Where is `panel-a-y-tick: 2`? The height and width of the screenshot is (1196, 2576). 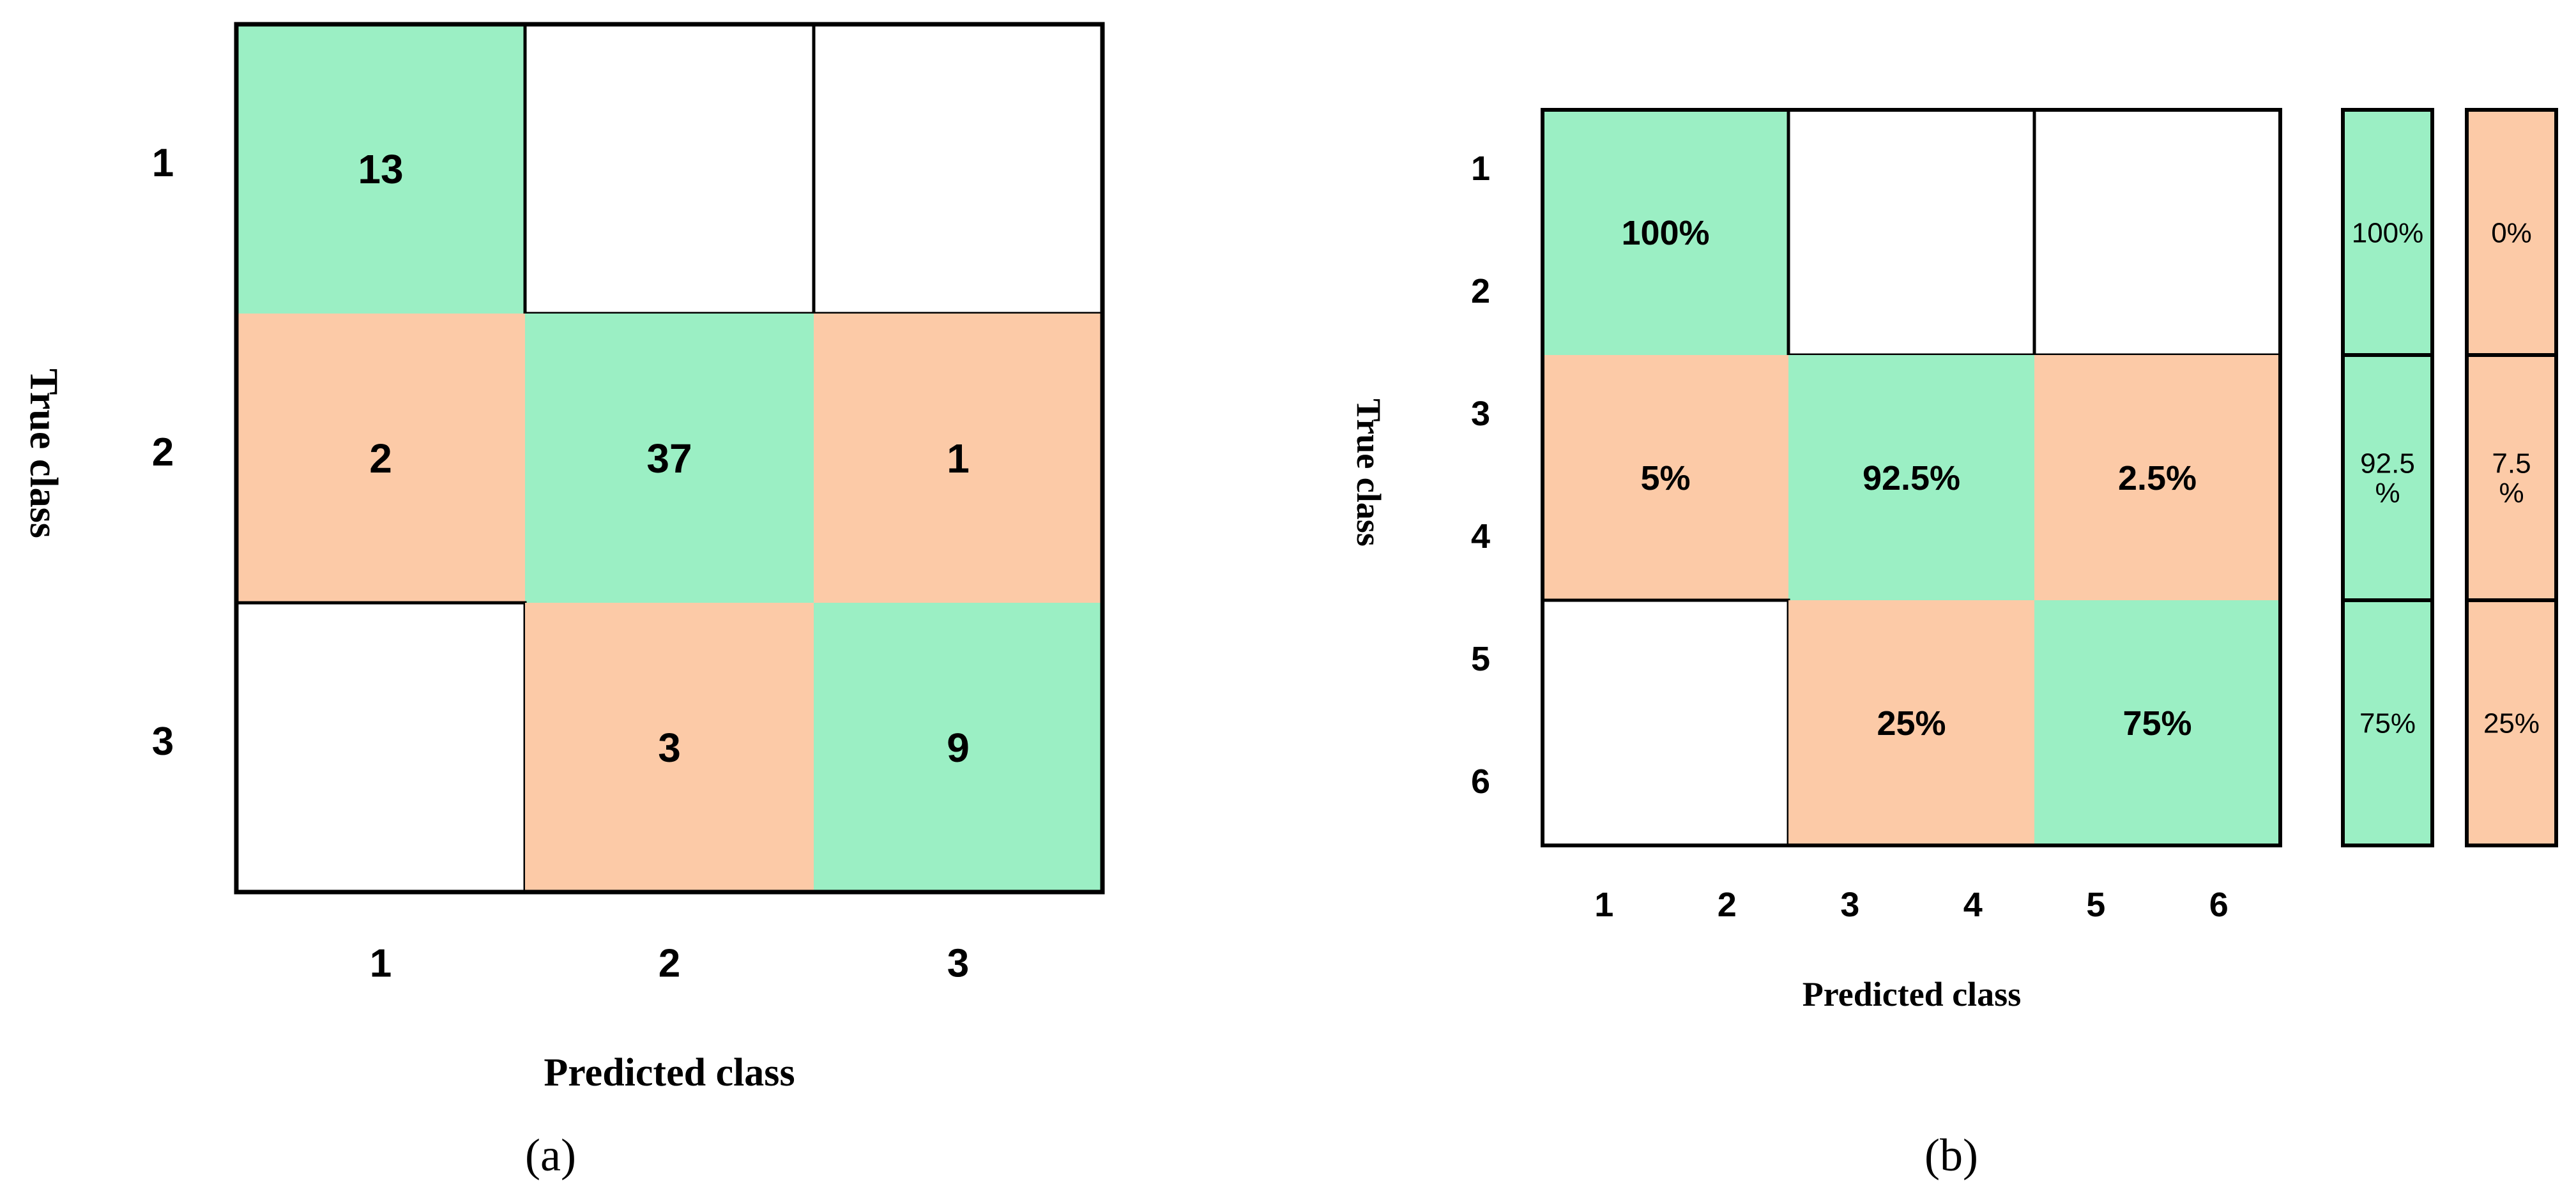
panel-a-y-tick: 2 is located at coordinates (163, 452).